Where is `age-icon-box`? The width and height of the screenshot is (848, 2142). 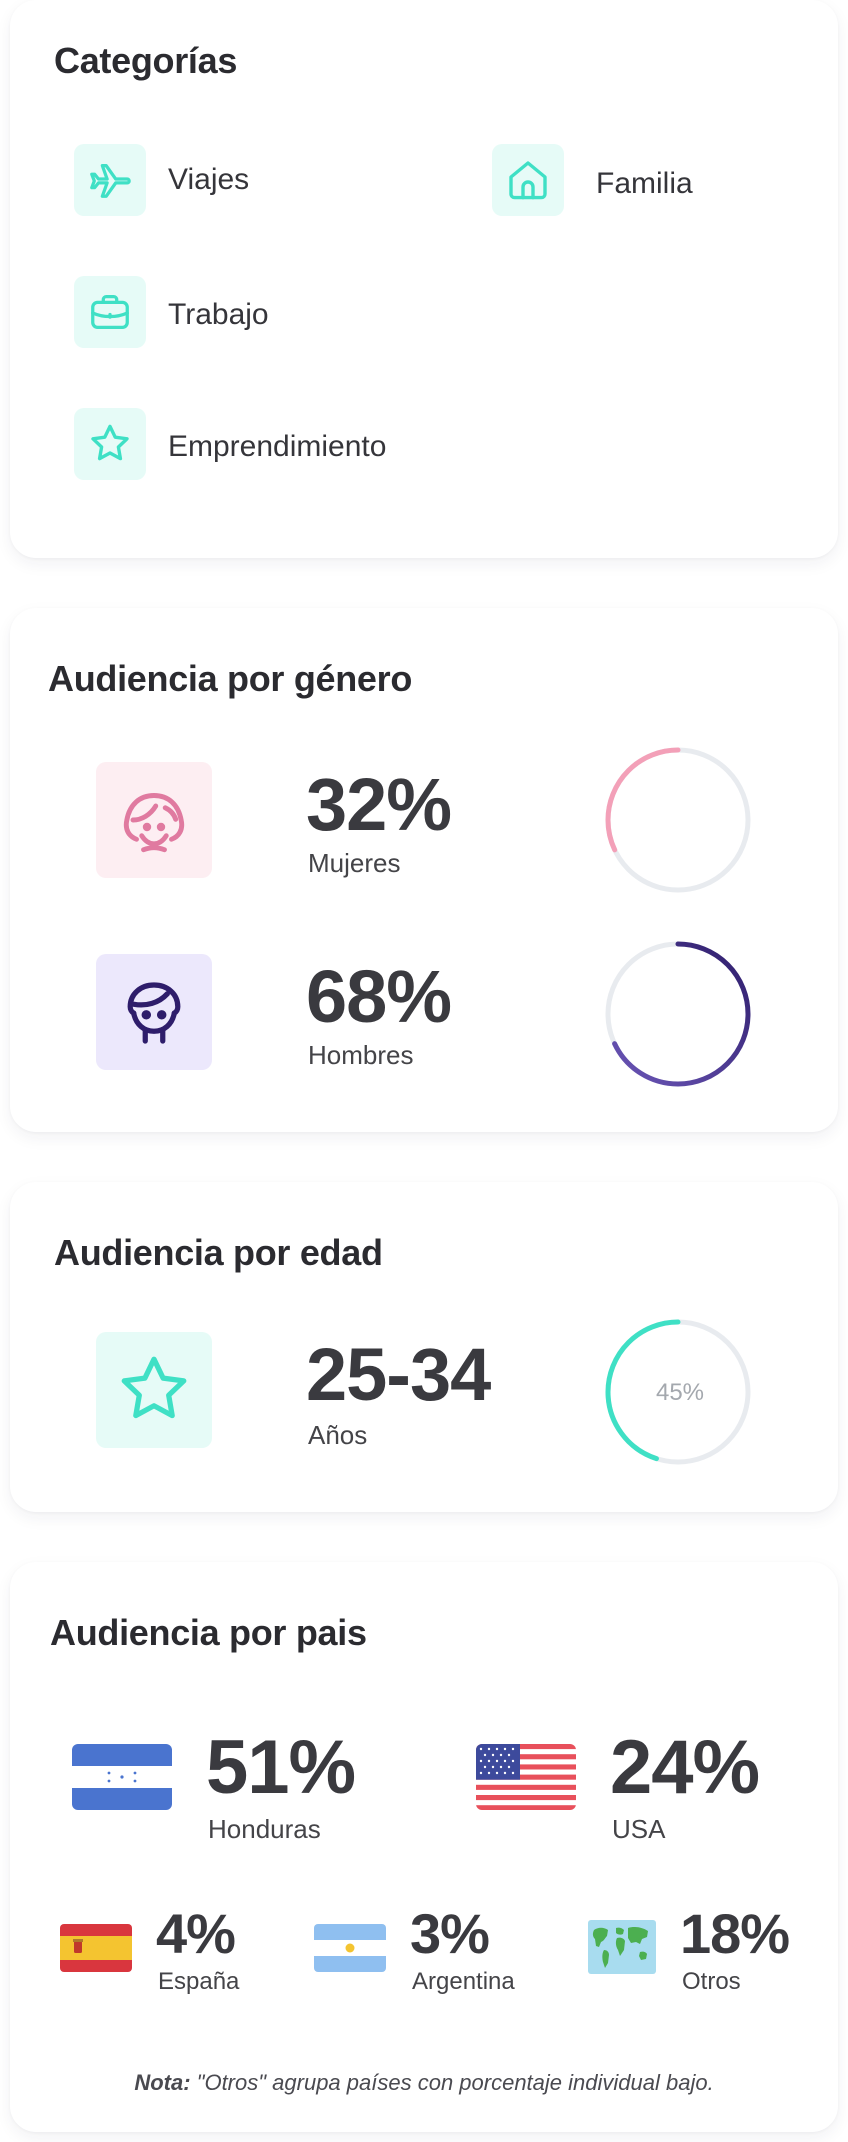 age-icon-box is located at coordinates (154, 1390).